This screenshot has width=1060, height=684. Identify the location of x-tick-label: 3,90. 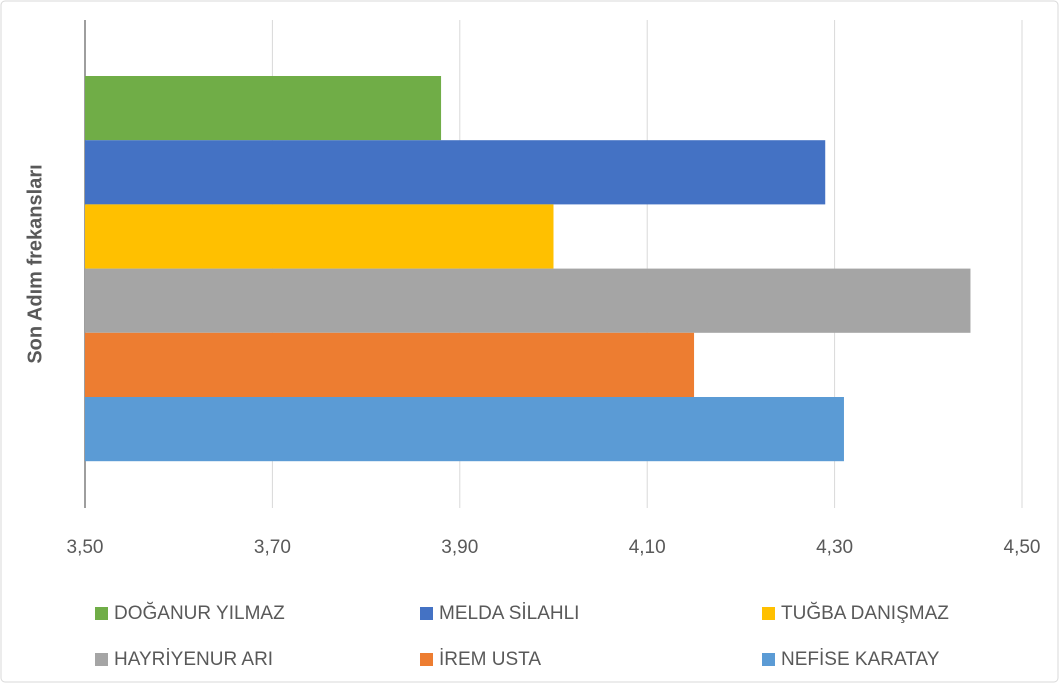
(459, 547).